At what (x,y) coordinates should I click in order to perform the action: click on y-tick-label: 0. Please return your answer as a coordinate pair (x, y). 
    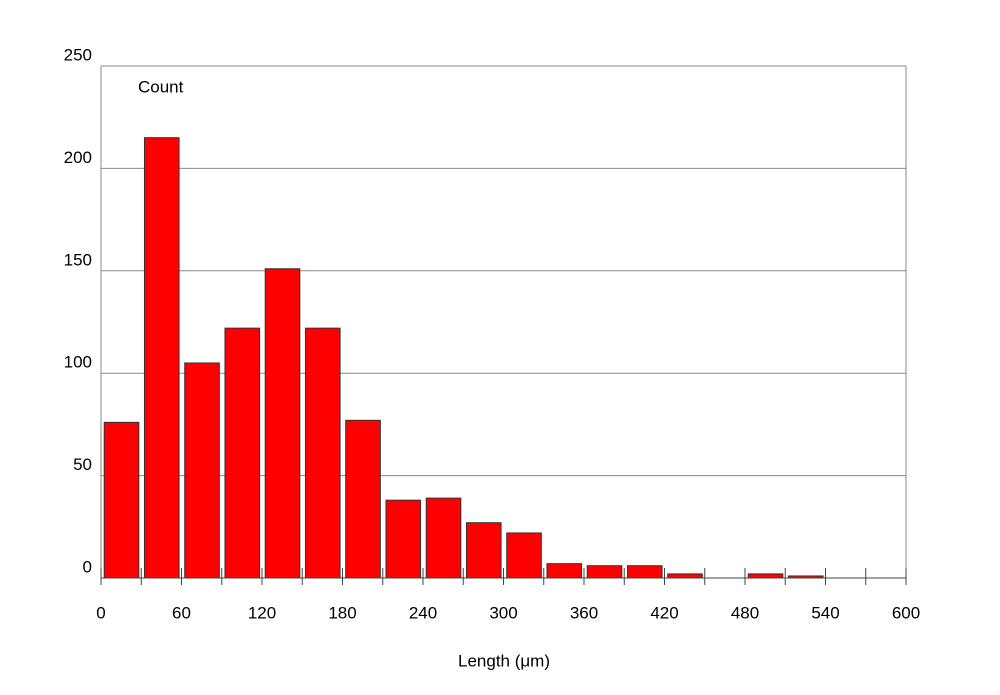
    Looking at the image, I should click on (87, 566).